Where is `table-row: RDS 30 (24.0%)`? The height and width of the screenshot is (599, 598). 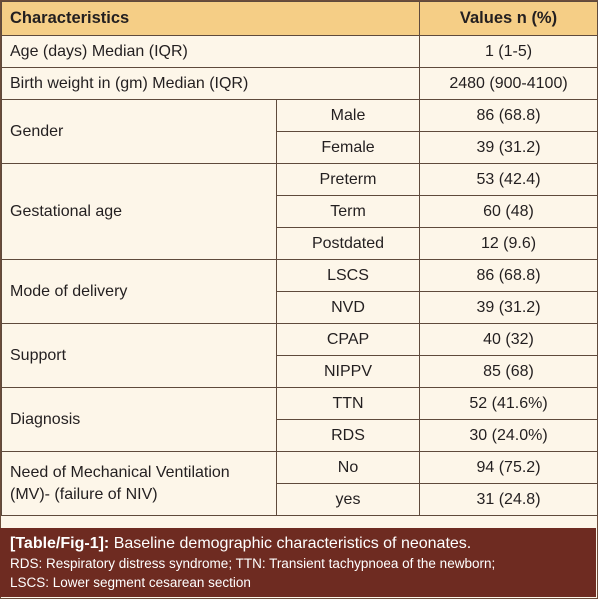 table-row: RDS 30 (24.0%) is located at coordinates (300, 435).